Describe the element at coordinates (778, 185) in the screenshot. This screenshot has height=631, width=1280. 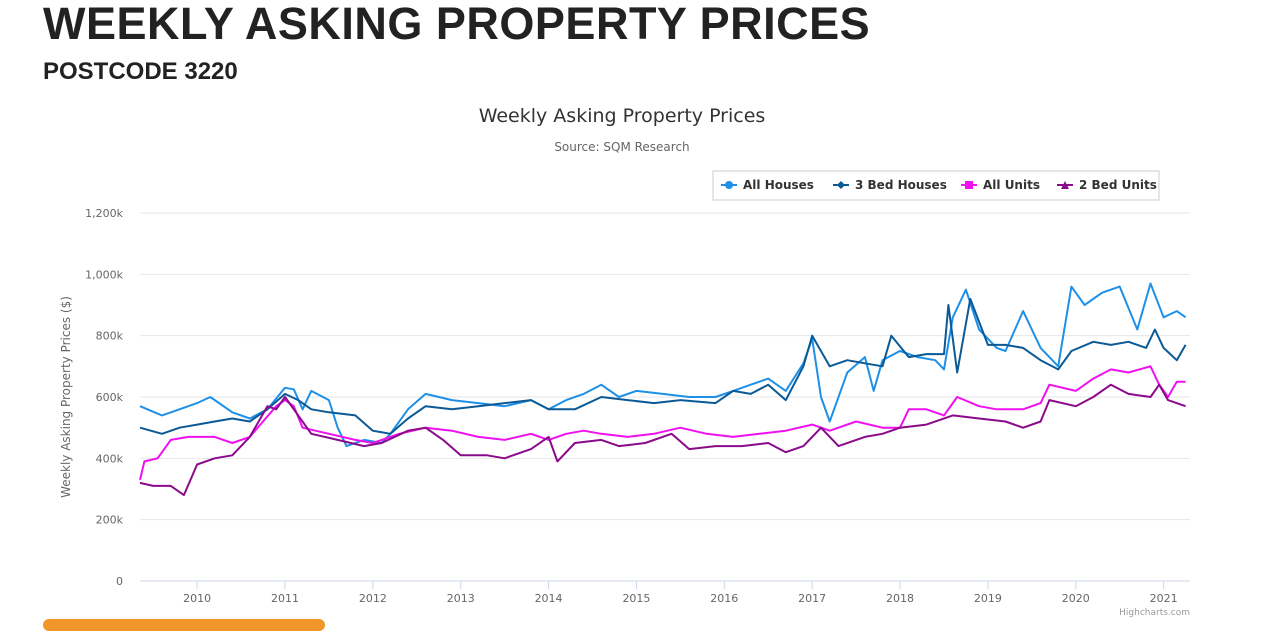
I see `legend-label: All Houses` at that location.